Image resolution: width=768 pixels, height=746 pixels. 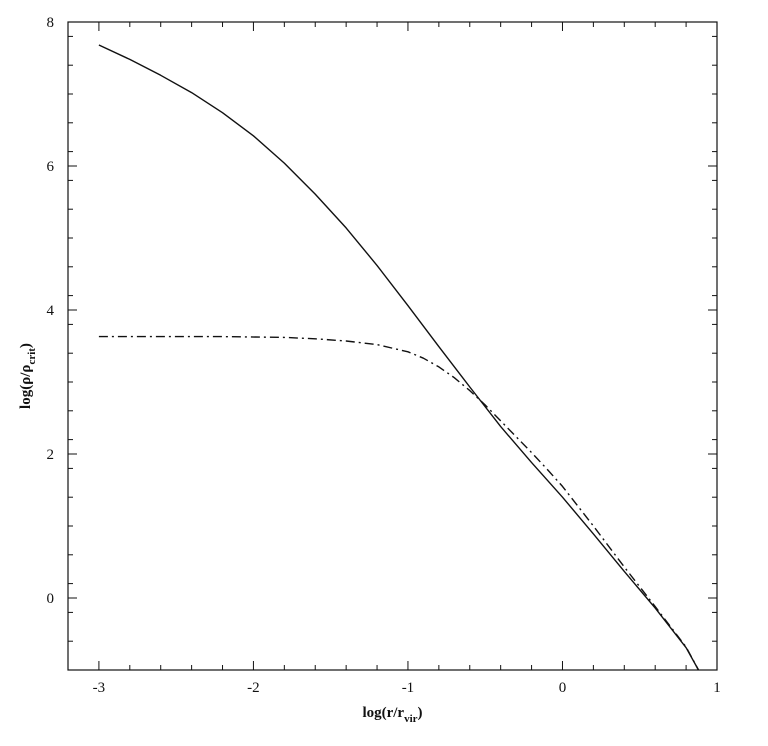 I want to click on y-tick-label: 2, so click(x=51, y=455).